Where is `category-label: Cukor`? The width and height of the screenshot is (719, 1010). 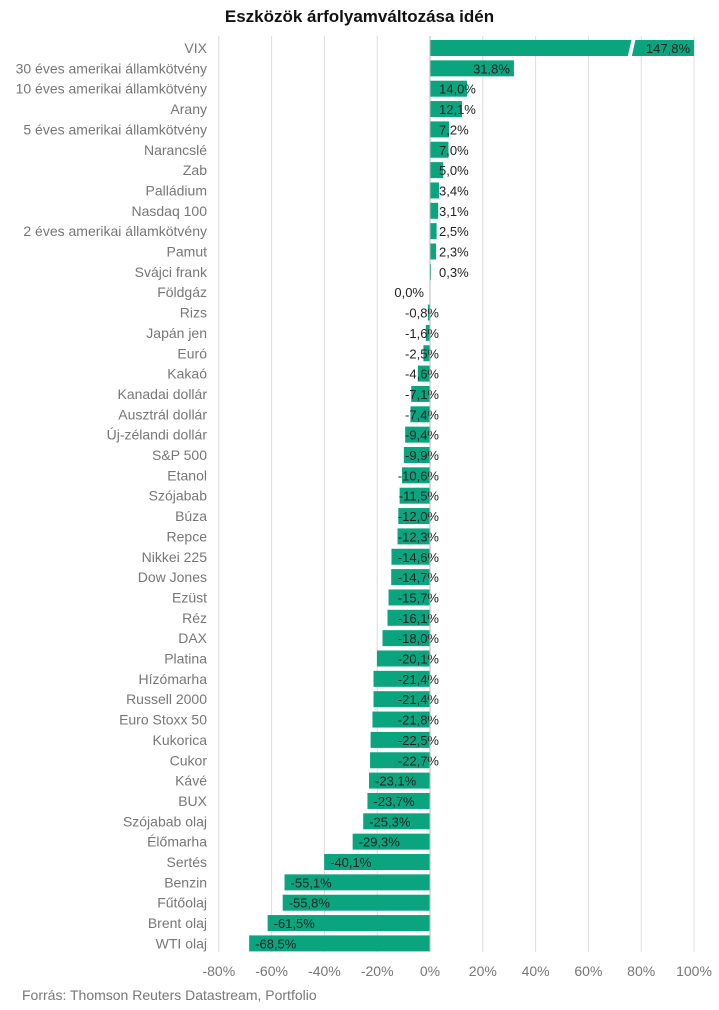 category-label: Cukor is located at coordinates (189, 760).